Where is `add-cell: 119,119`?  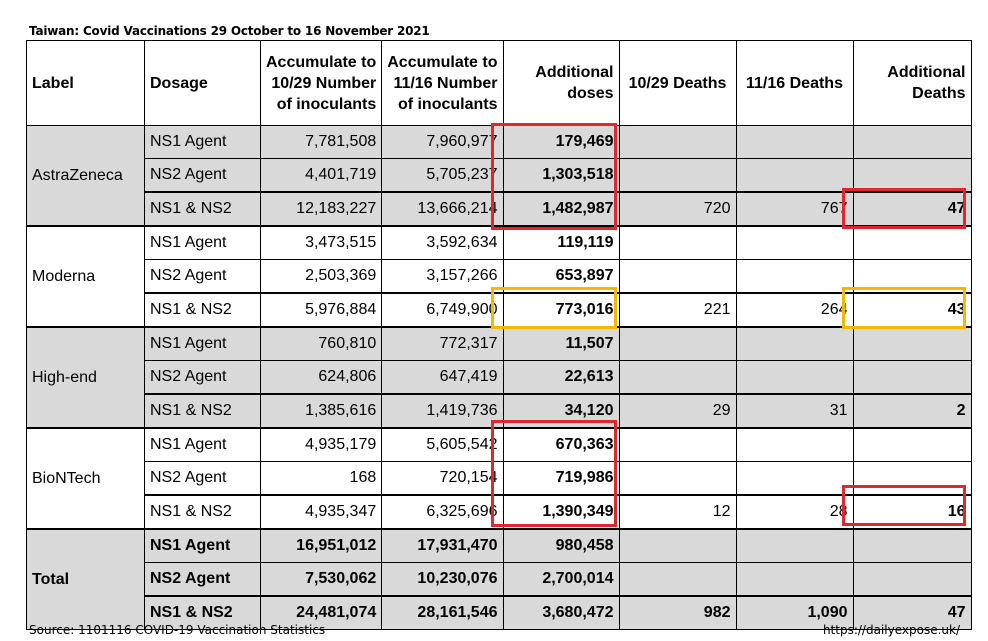
add-cell: 119,119 is located at coordinates (561, 242).